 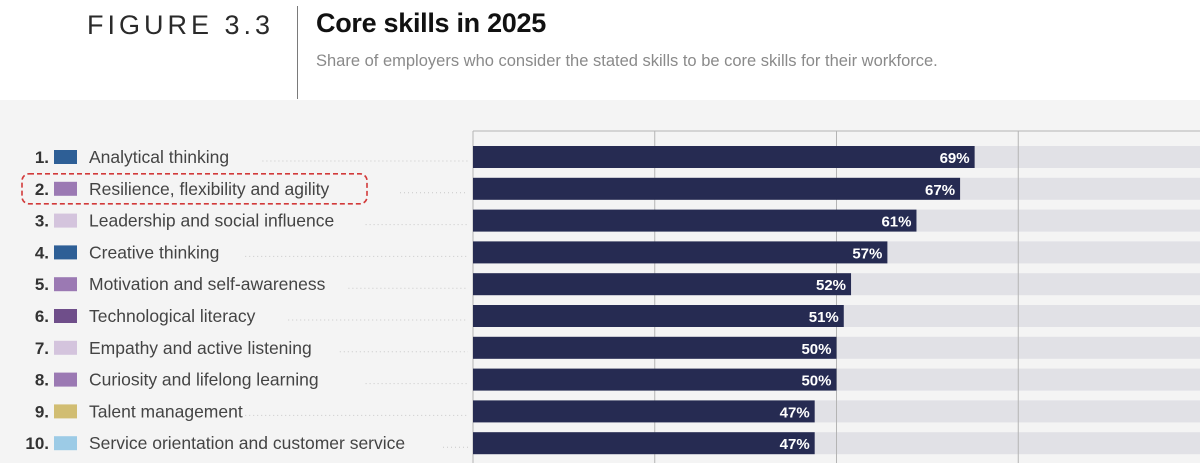 I want to click on figure-label: FIGURE 3.3, so click(x=181, y=25).